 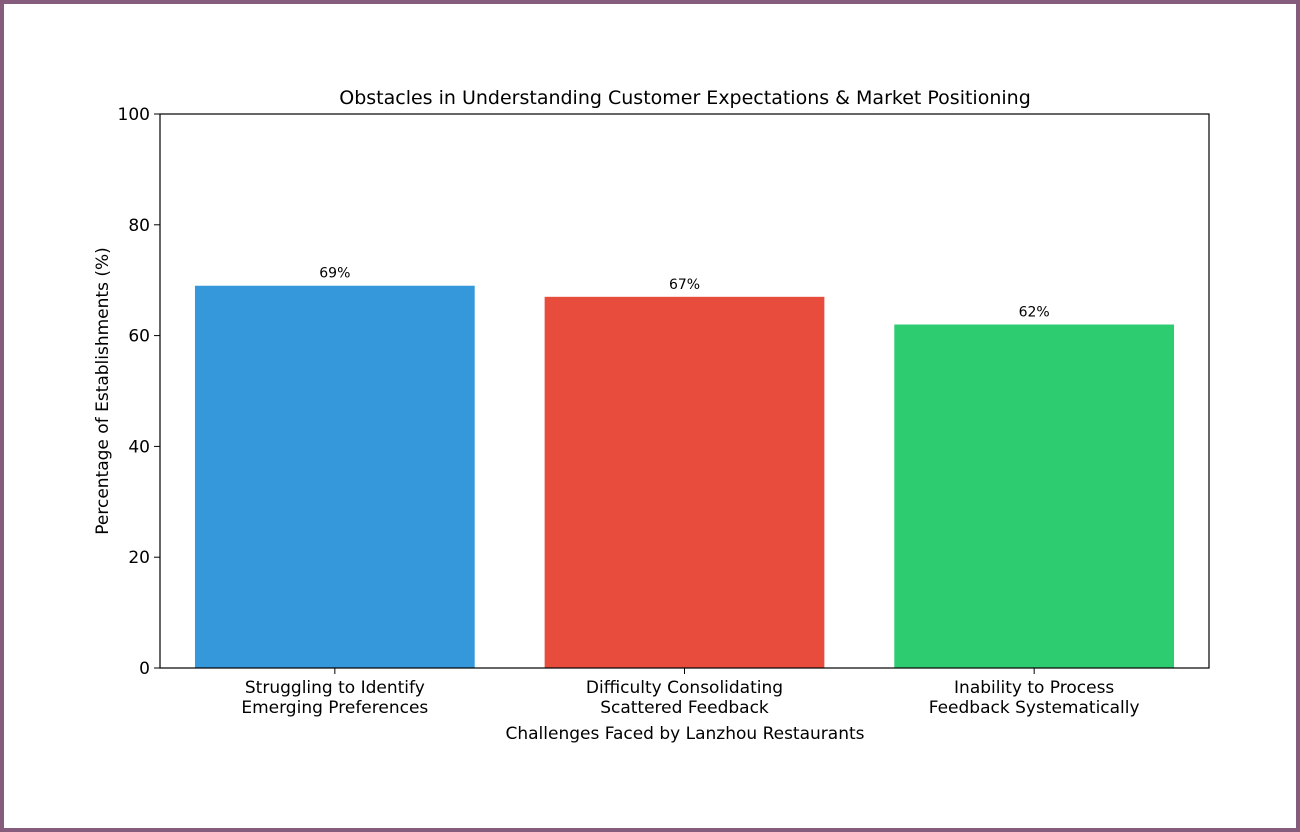 What do you see at coordinates (134, 115) in the screenshot?
I see `y-tick-label: 100` at bounding box center [134, 115].